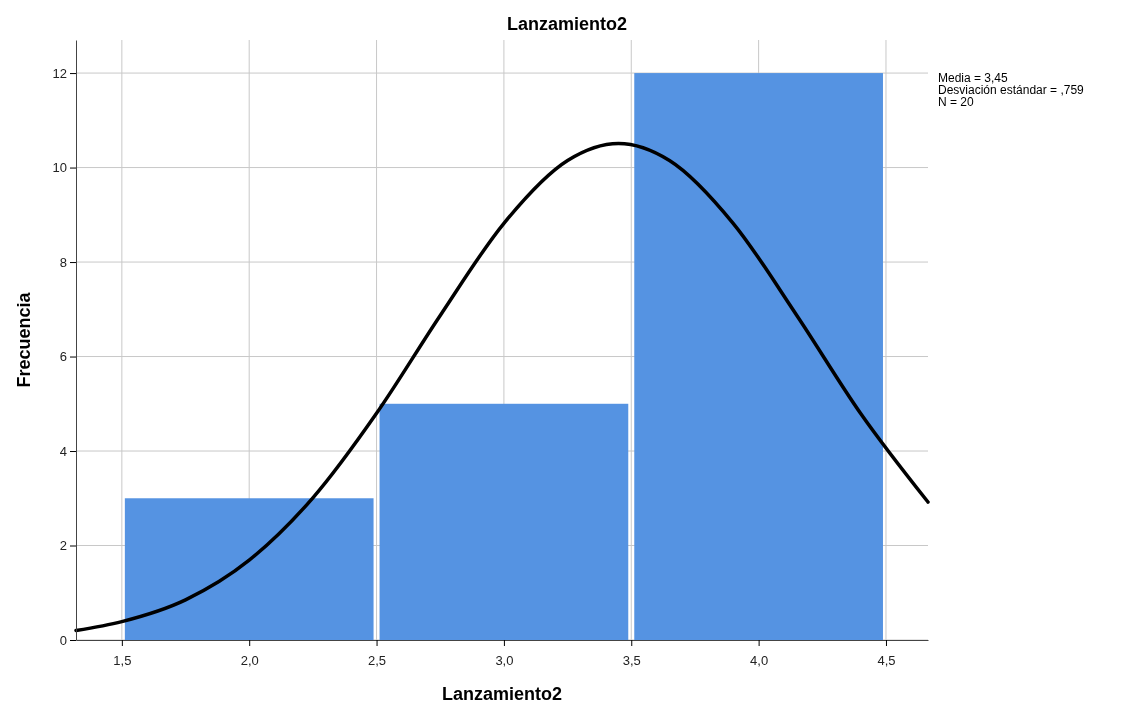 The height and width of the screenshot is (713, 1135). What do you see at coordinates (886, 660) in the screenshot?
I see `x-tick-label: 4,5` at bounding box center [886, 660].